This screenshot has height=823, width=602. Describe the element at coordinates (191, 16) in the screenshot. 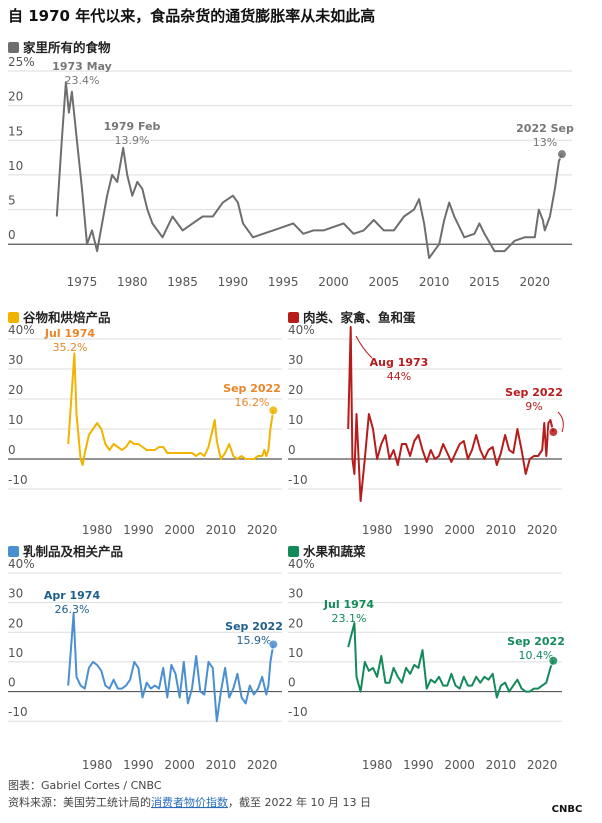

I see `title: 自 1970 年代以来，食品杂货的通货膨胀率从未如此高` at that location.